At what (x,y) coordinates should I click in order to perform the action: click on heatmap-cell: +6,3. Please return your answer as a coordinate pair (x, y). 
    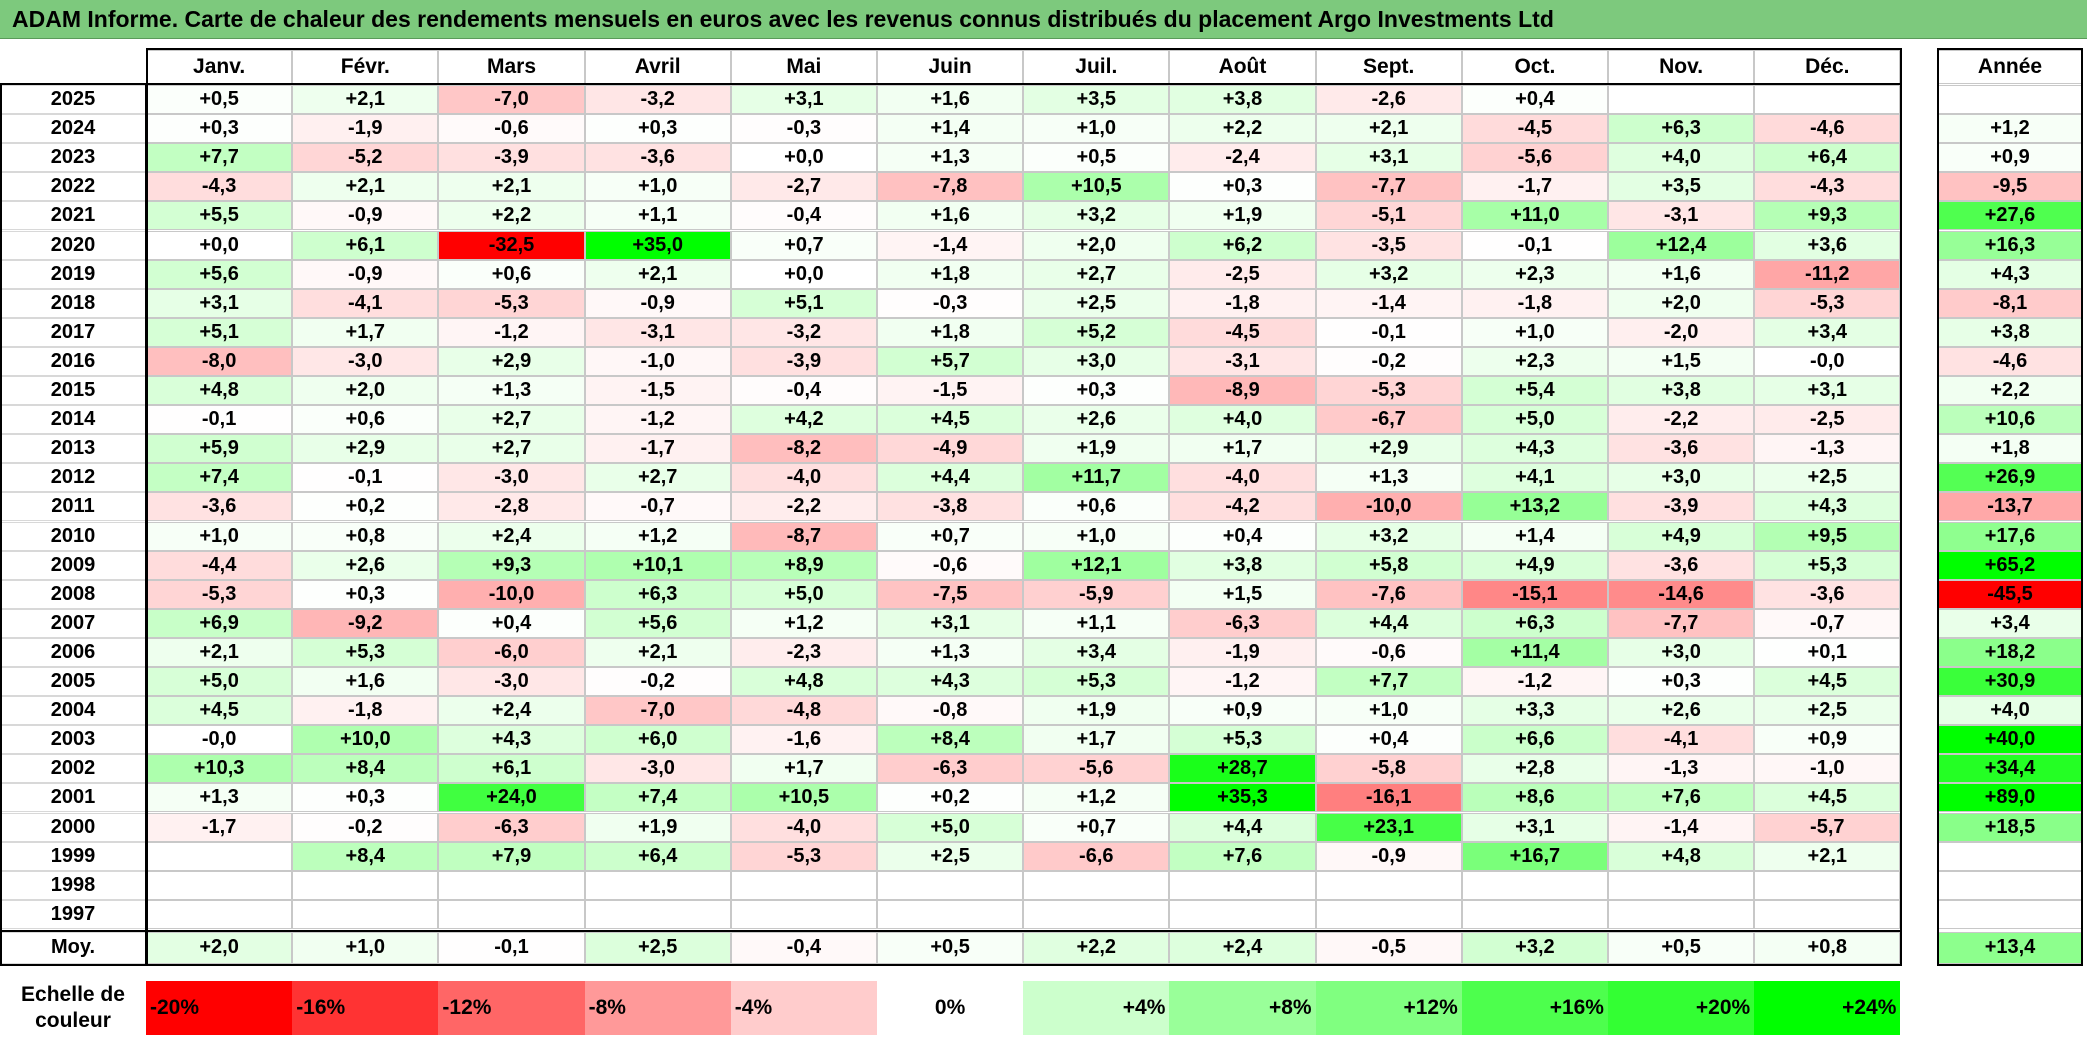
    Looking at the image, I should click on (657, 594).